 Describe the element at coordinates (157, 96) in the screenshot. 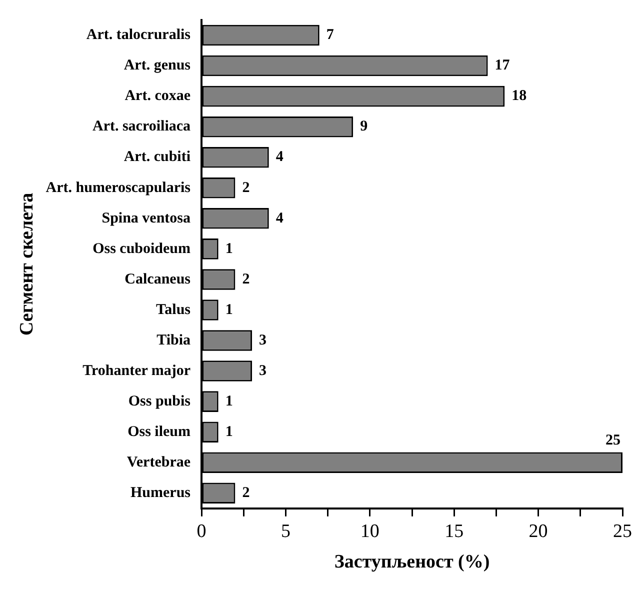

I see `y-tick-label: Art. coxae` at that location.